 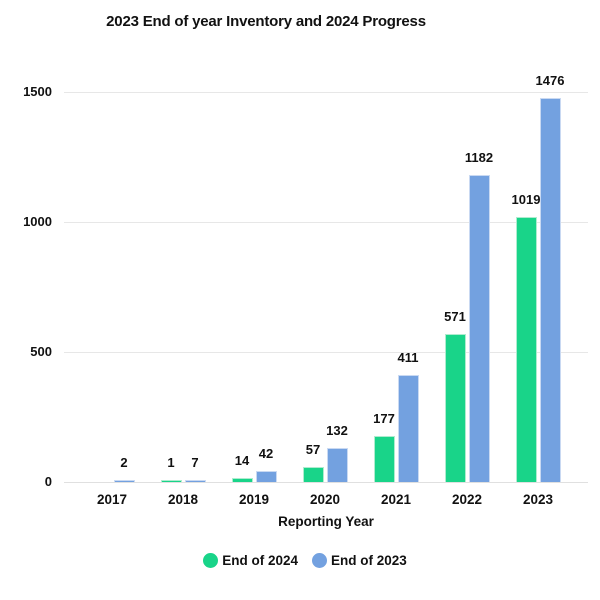 I want to click on legend-item-end-of-2024: End of 2024, so click(x=250, y=560).